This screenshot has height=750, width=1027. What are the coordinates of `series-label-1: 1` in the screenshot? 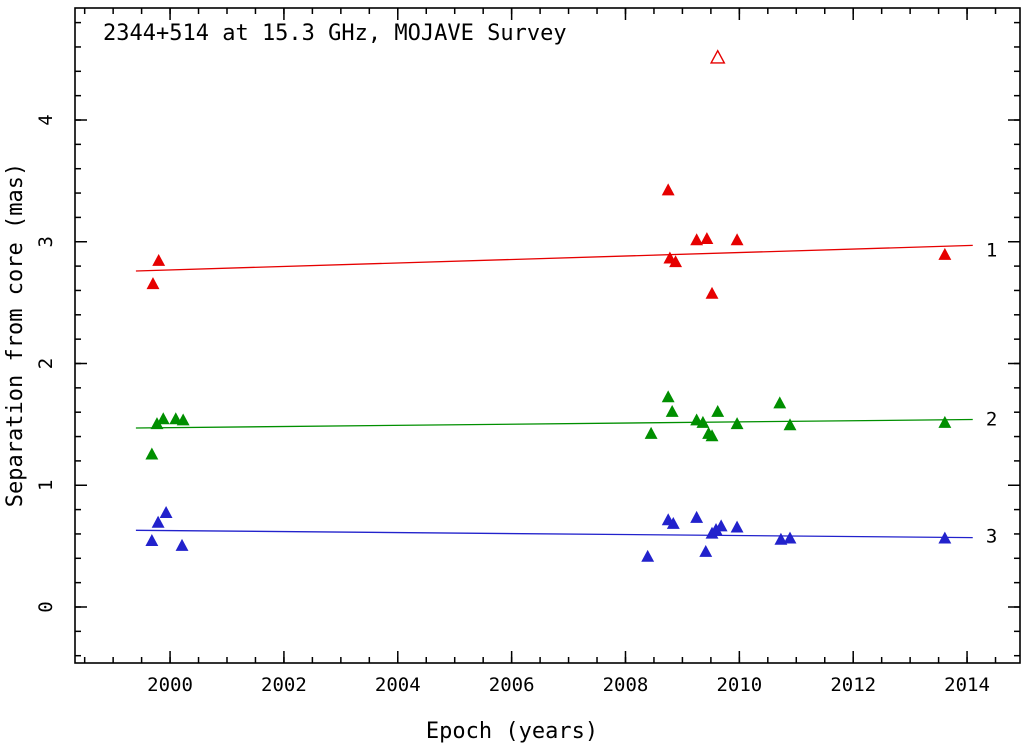 It's located at (991, 250).